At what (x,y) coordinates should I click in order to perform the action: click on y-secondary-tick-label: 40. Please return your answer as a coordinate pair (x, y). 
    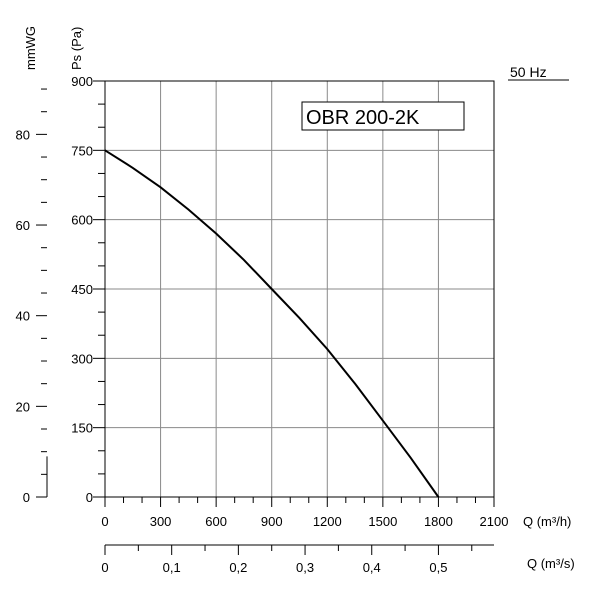
    Looking at the image, I should click on (23, 316).